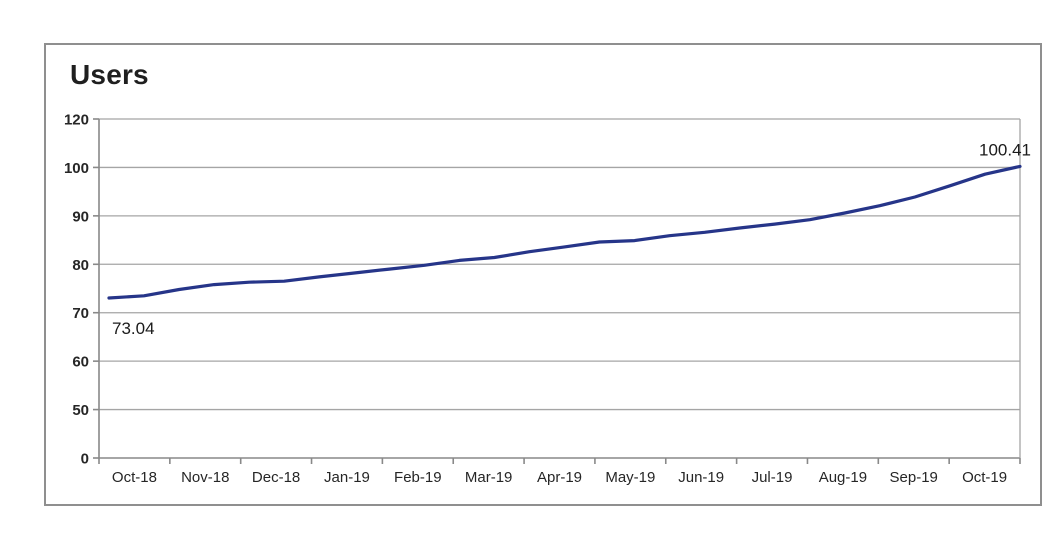 The width and height of the screenshot is (1056, 536). Describe the element at coordinates (205, 477) in the screenshot. I see `x-axis-tick-label: Nov-18` at that location.